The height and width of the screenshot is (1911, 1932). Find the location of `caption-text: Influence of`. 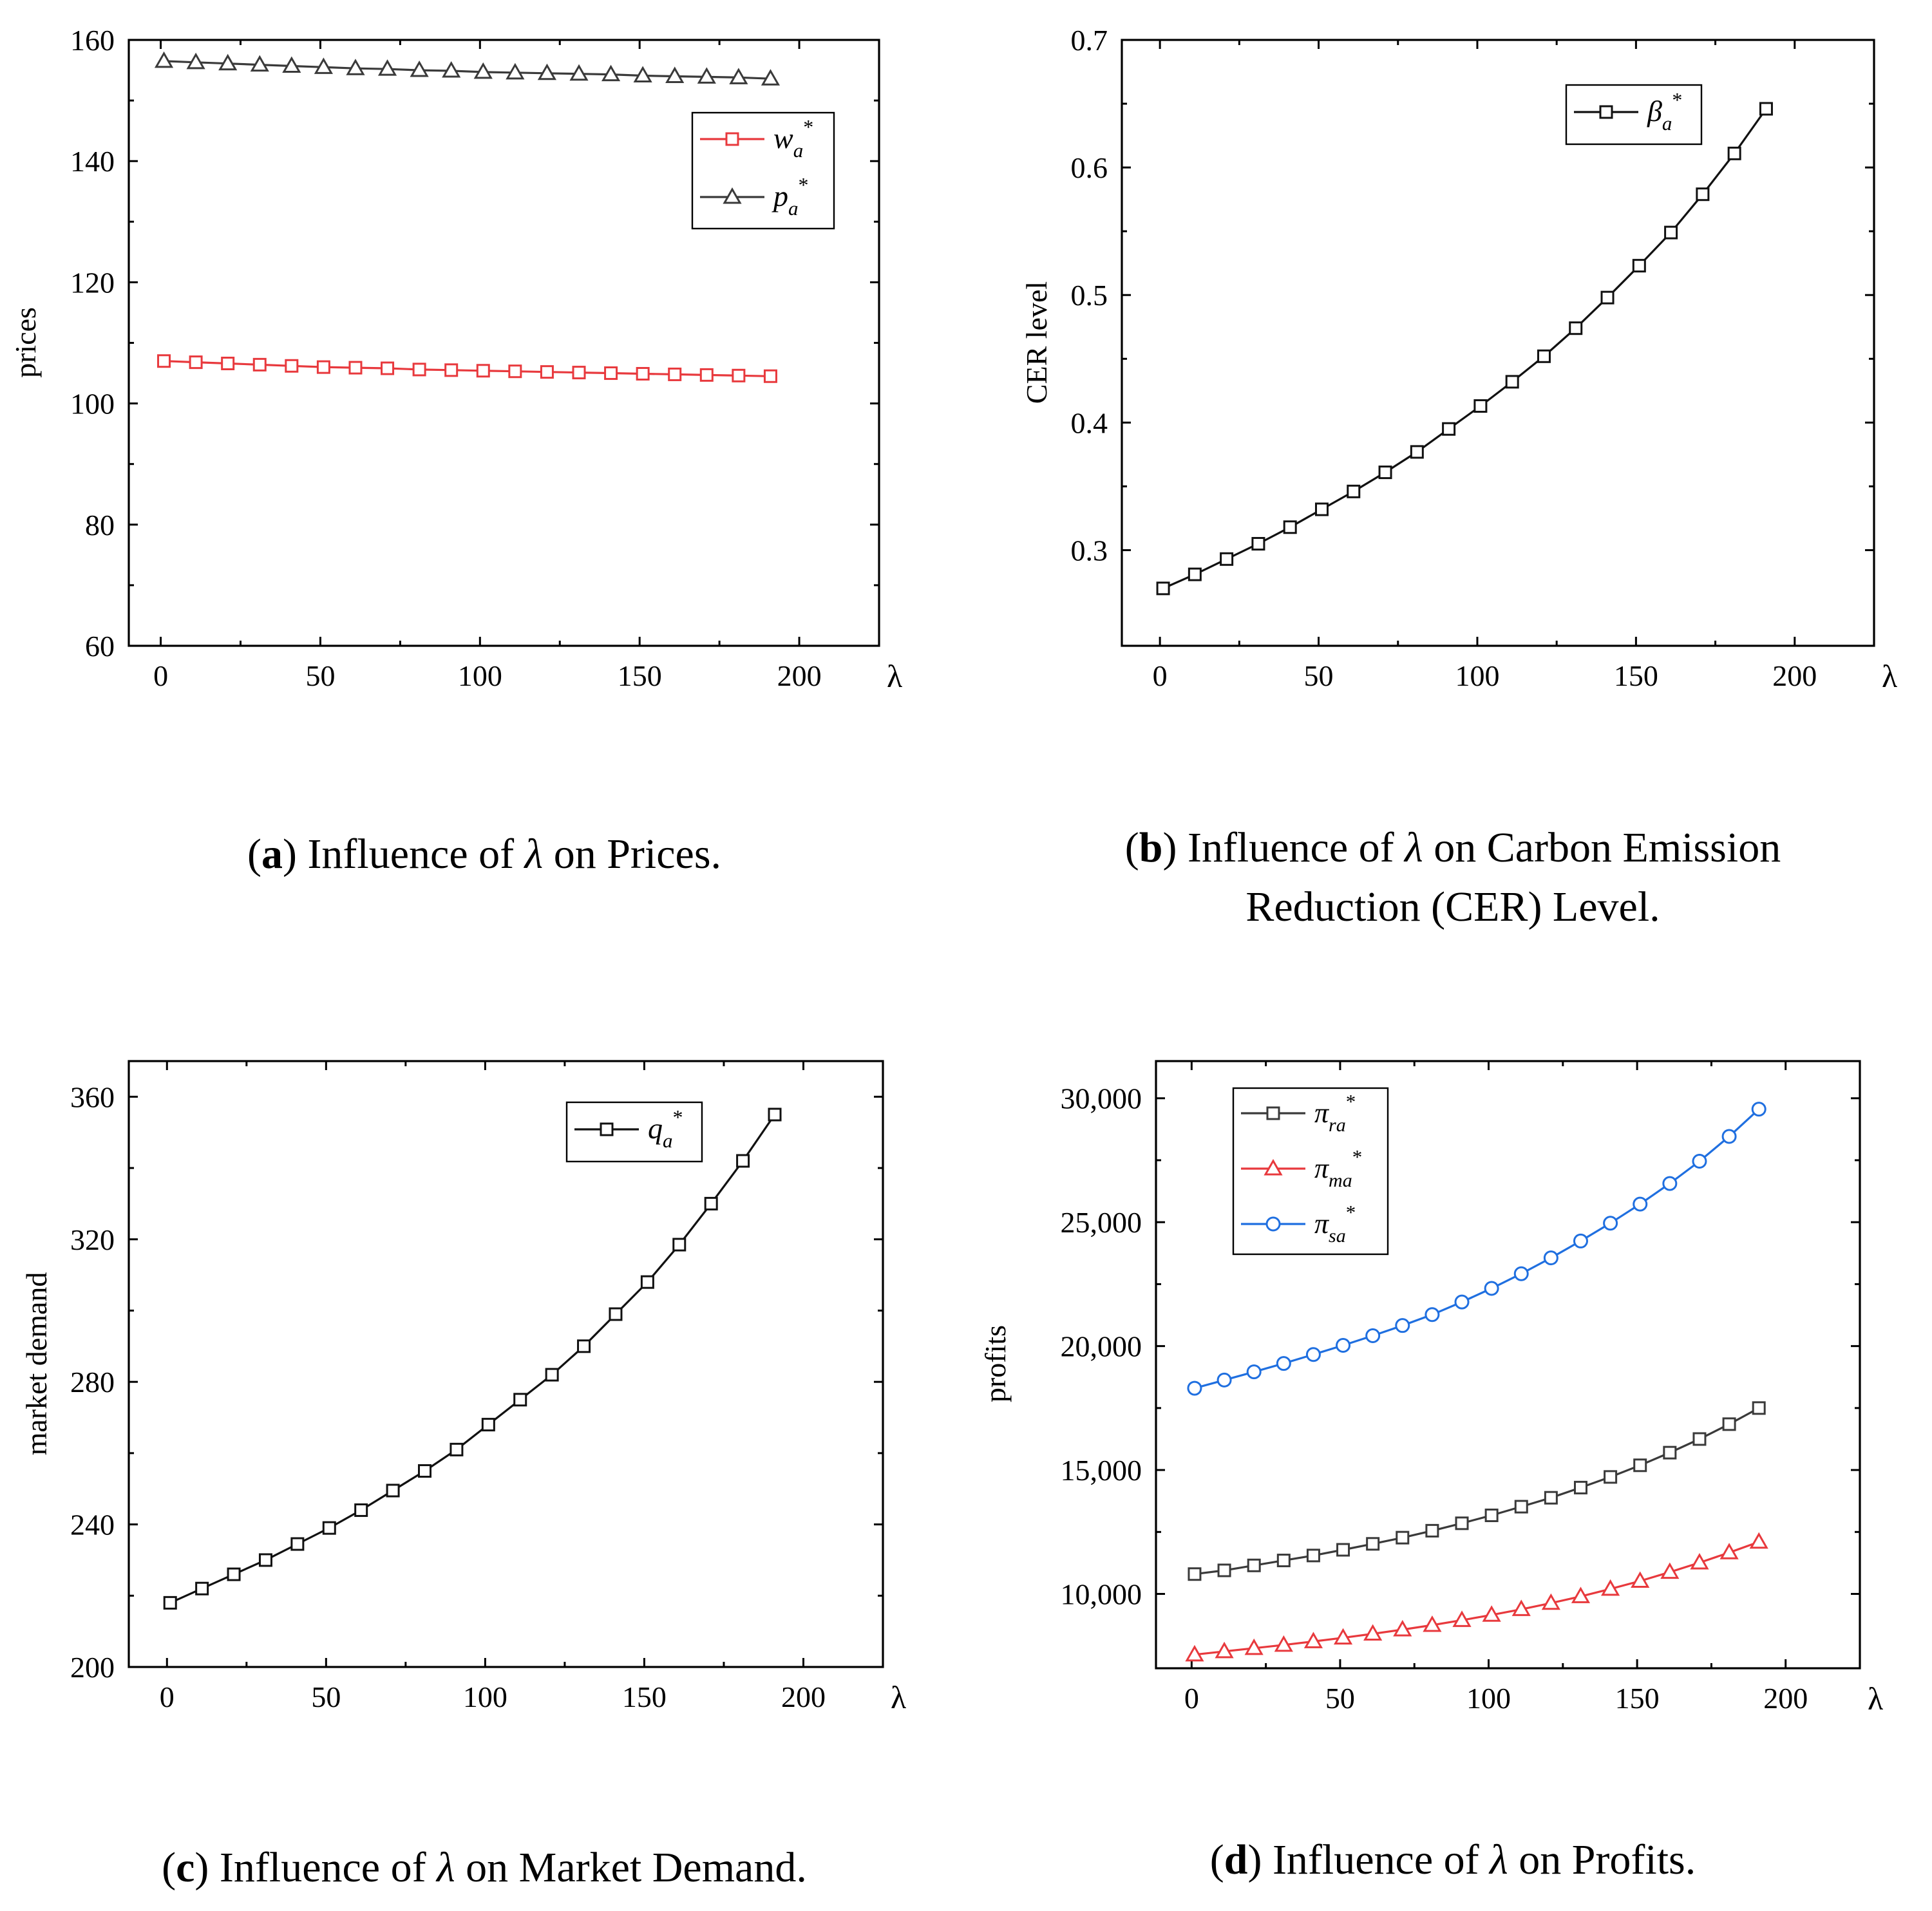

caption-text: Influence of is located at coordinates (415, 854).